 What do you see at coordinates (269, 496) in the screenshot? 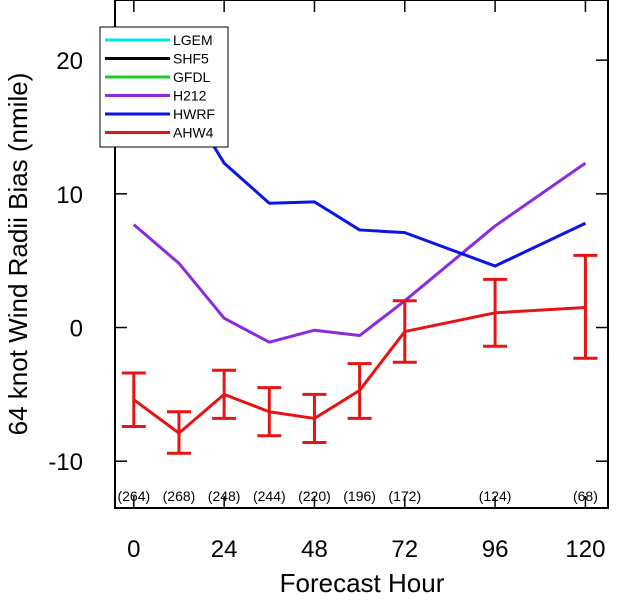
I see `sample-count-label: (244)` at bounding box center [269, 496].